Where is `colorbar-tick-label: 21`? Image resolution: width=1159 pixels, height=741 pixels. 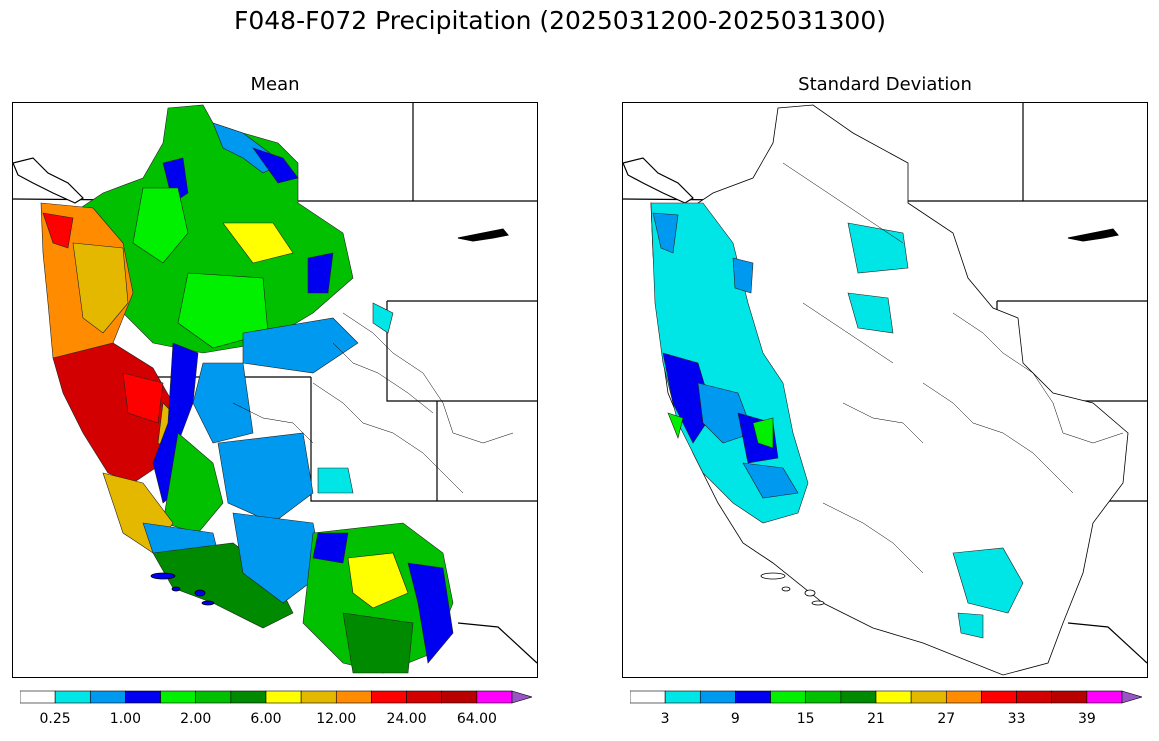 colorbar-tick-label: 21 is located at coordinates (876, 719).